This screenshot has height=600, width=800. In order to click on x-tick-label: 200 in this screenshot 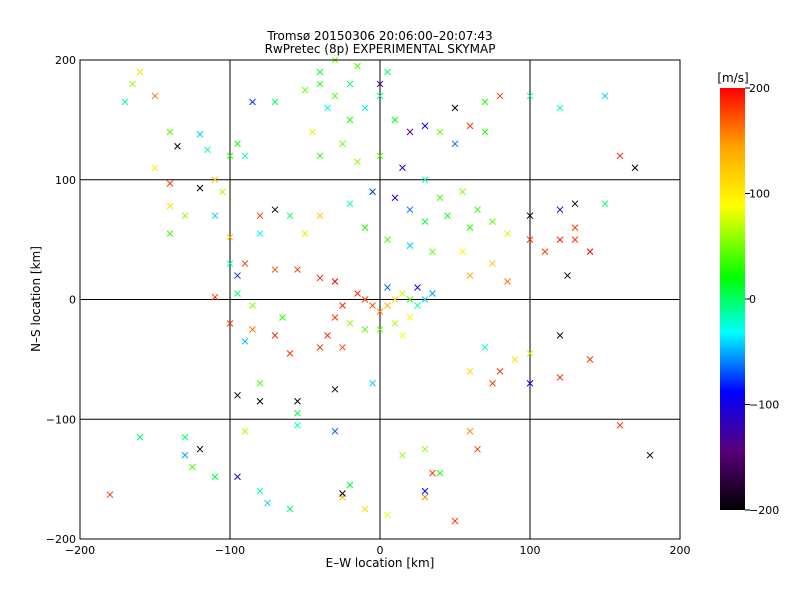, I will do `click(680, 550)`.